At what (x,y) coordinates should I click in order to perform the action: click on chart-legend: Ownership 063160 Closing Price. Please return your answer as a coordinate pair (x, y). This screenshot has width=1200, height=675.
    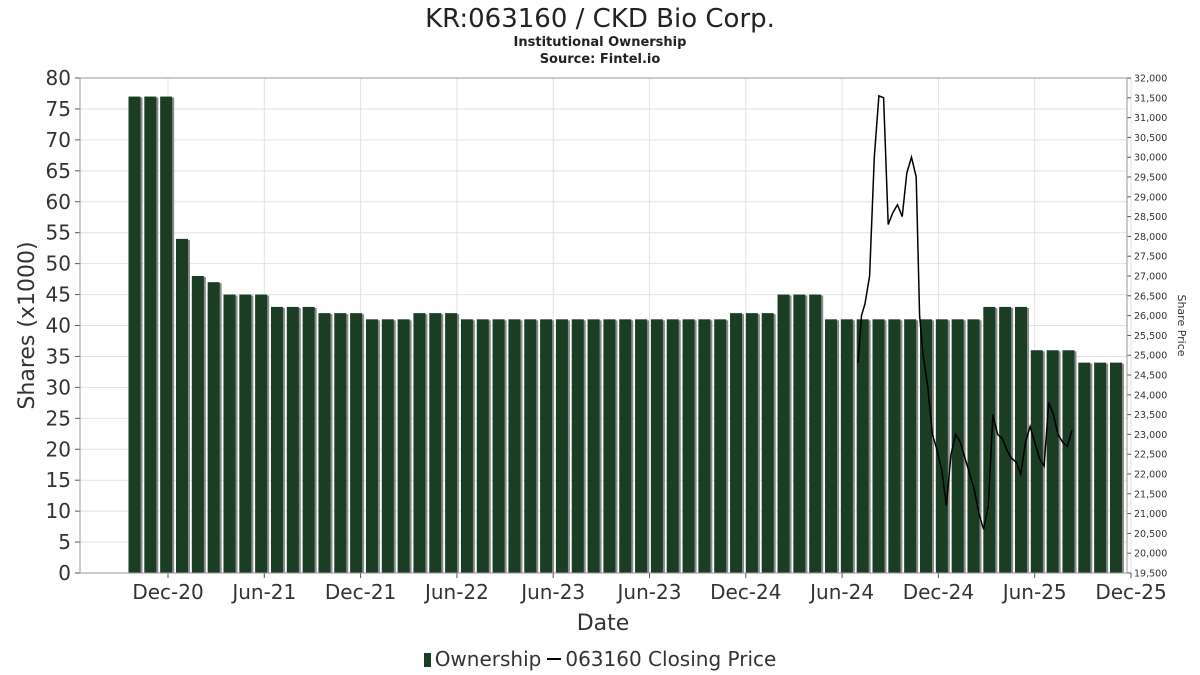
    Looking at the image, I should click on (600, 659).